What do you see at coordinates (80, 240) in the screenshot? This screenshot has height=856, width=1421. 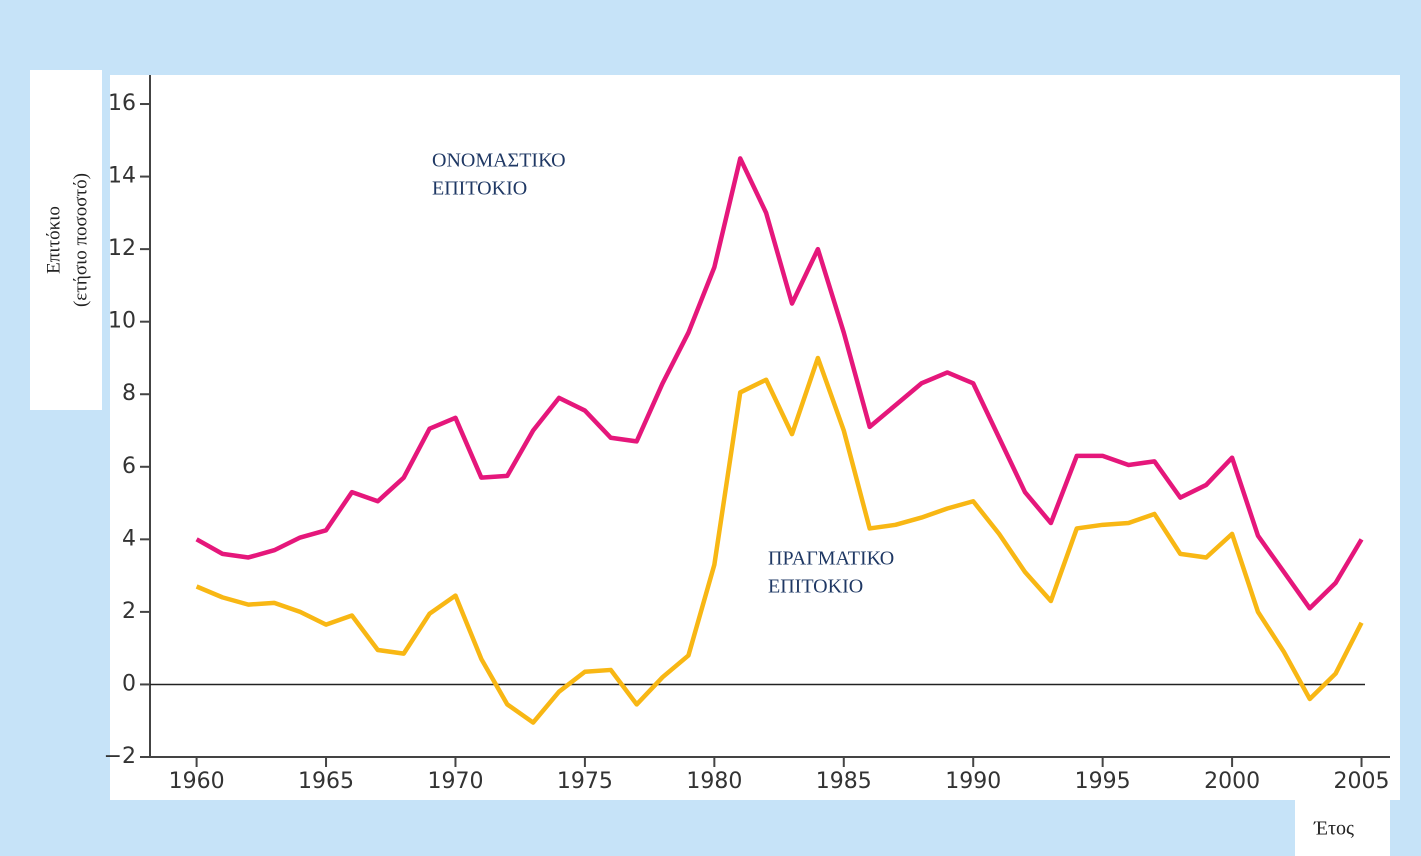 I see `y-axis-label: (ετήσιο ποσοστό)` at bounding box center [80, 240].